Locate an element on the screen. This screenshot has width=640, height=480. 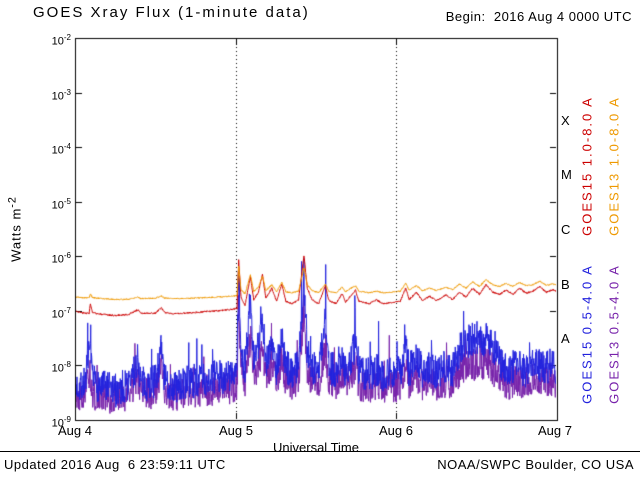
y-axis-title-base: Watts m is located at coordinates (16, 234).